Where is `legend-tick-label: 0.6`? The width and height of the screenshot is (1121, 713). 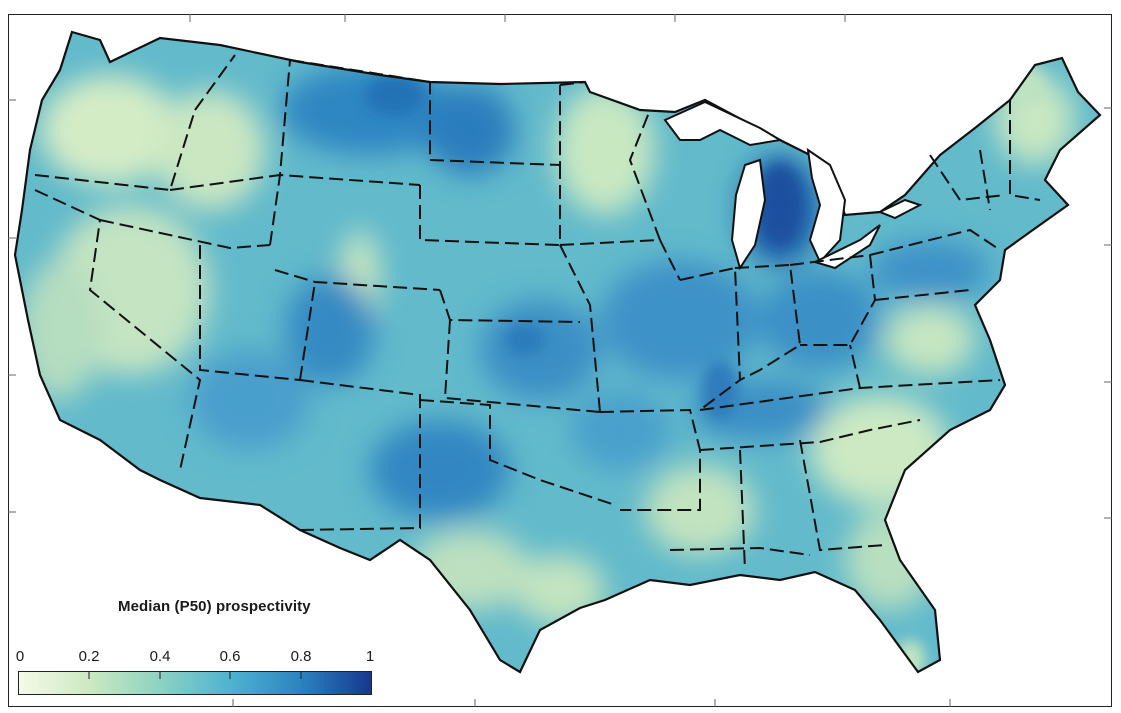 legend-tick-label: 0.6 is located at coordinates (230, 656).